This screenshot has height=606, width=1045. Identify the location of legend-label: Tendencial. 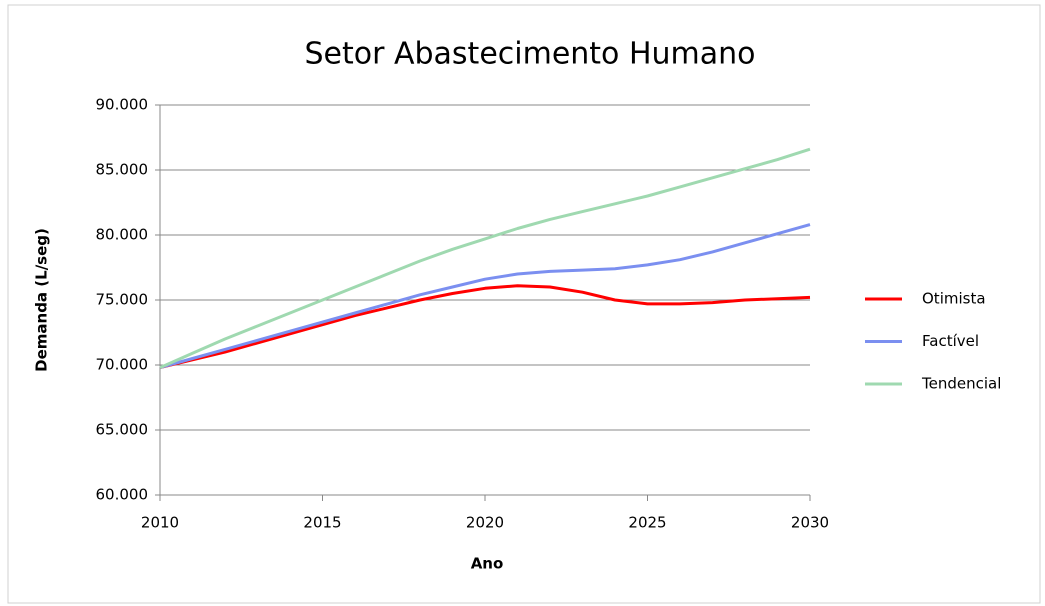
(961, 384).